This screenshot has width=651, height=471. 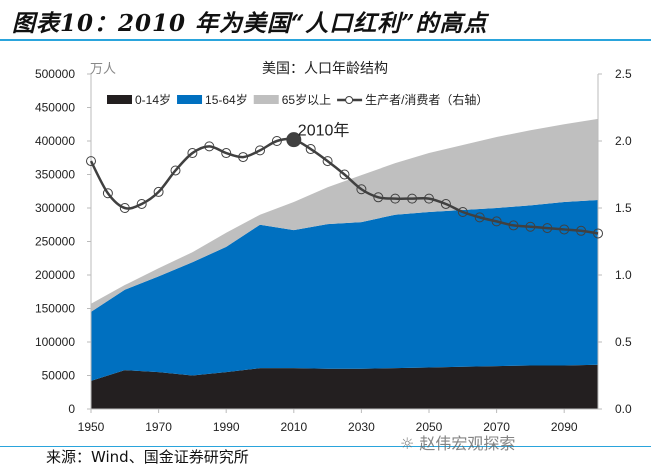 I want to click on legend-label: 生产者/消费者（右轴）, so click(x=426, y=99).